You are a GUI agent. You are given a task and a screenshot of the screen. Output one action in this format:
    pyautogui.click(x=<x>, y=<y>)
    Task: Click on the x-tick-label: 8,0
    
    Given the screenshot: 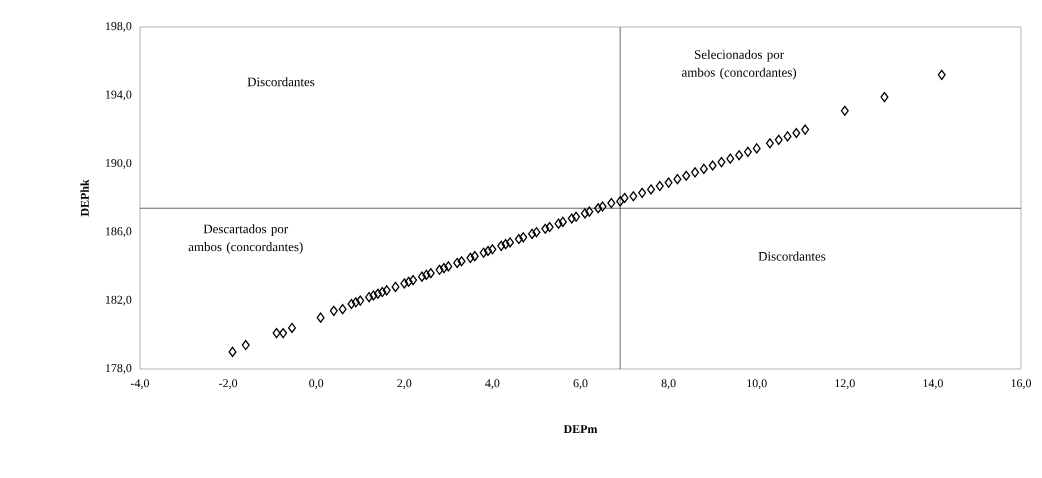 What is the action you would take?
    pyautogui.click(x=668, y=384)
    